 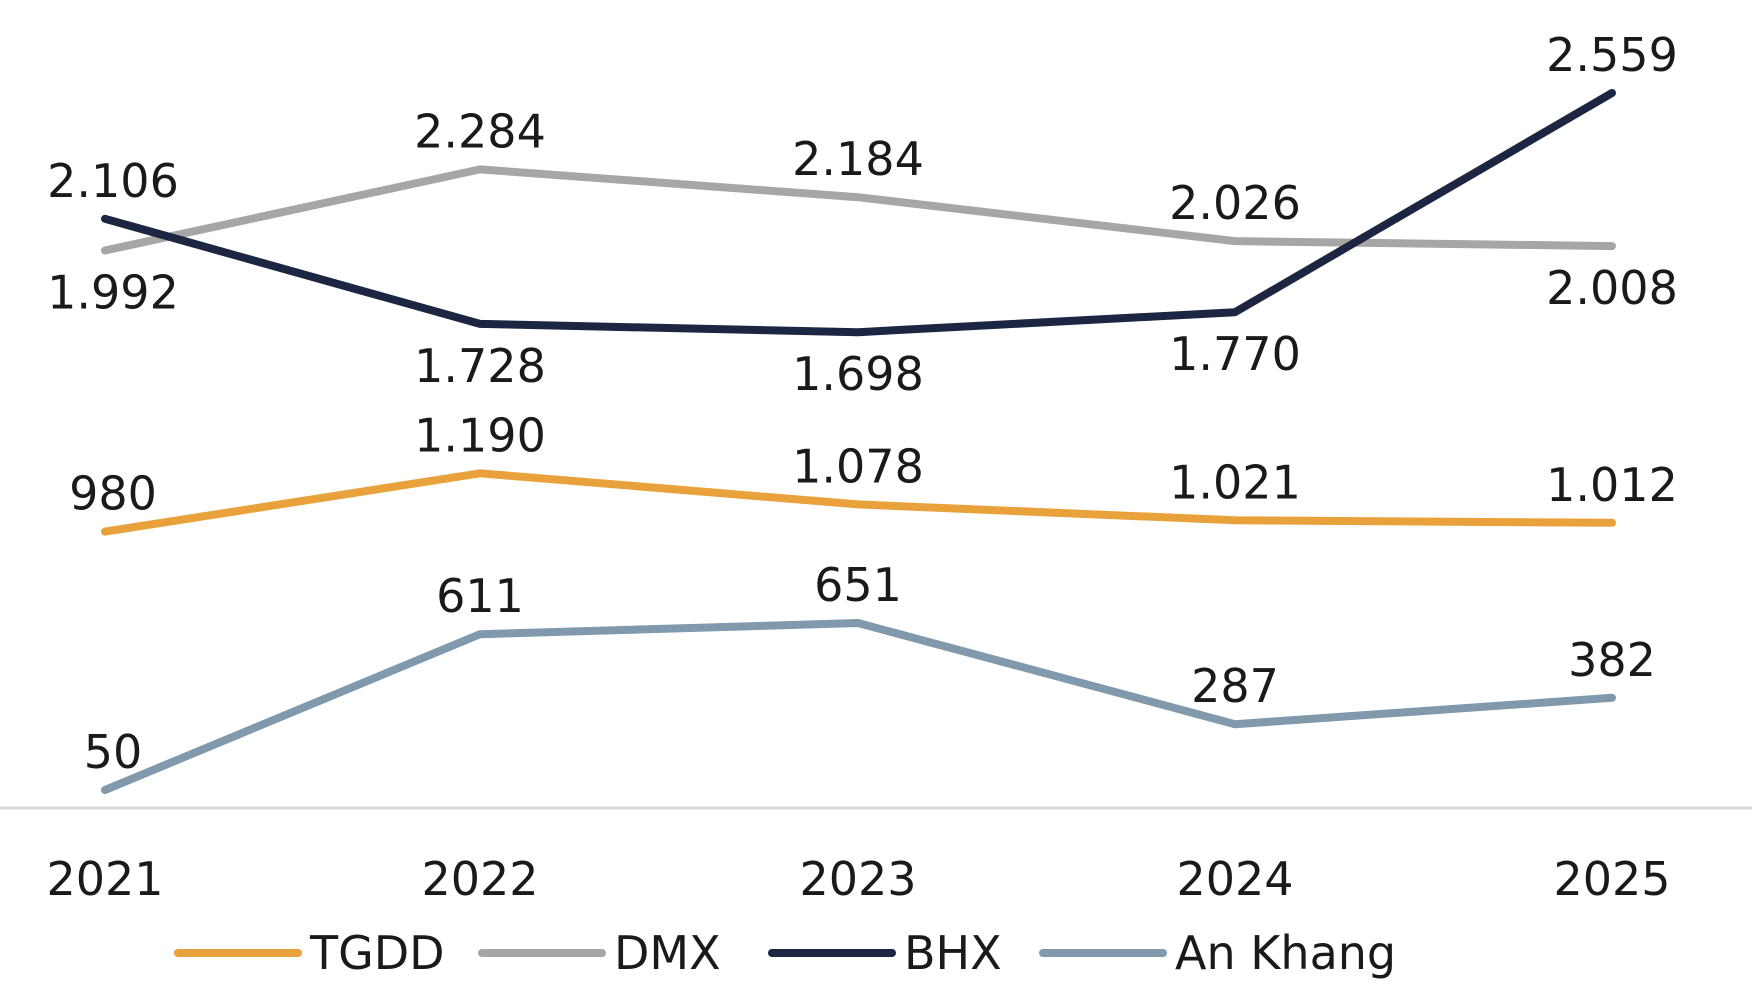 What do you see at coordinates (1235, 203) in the screenshot?
I see `data-label-dmx: 2.026` at bounding box center [1235, 203].